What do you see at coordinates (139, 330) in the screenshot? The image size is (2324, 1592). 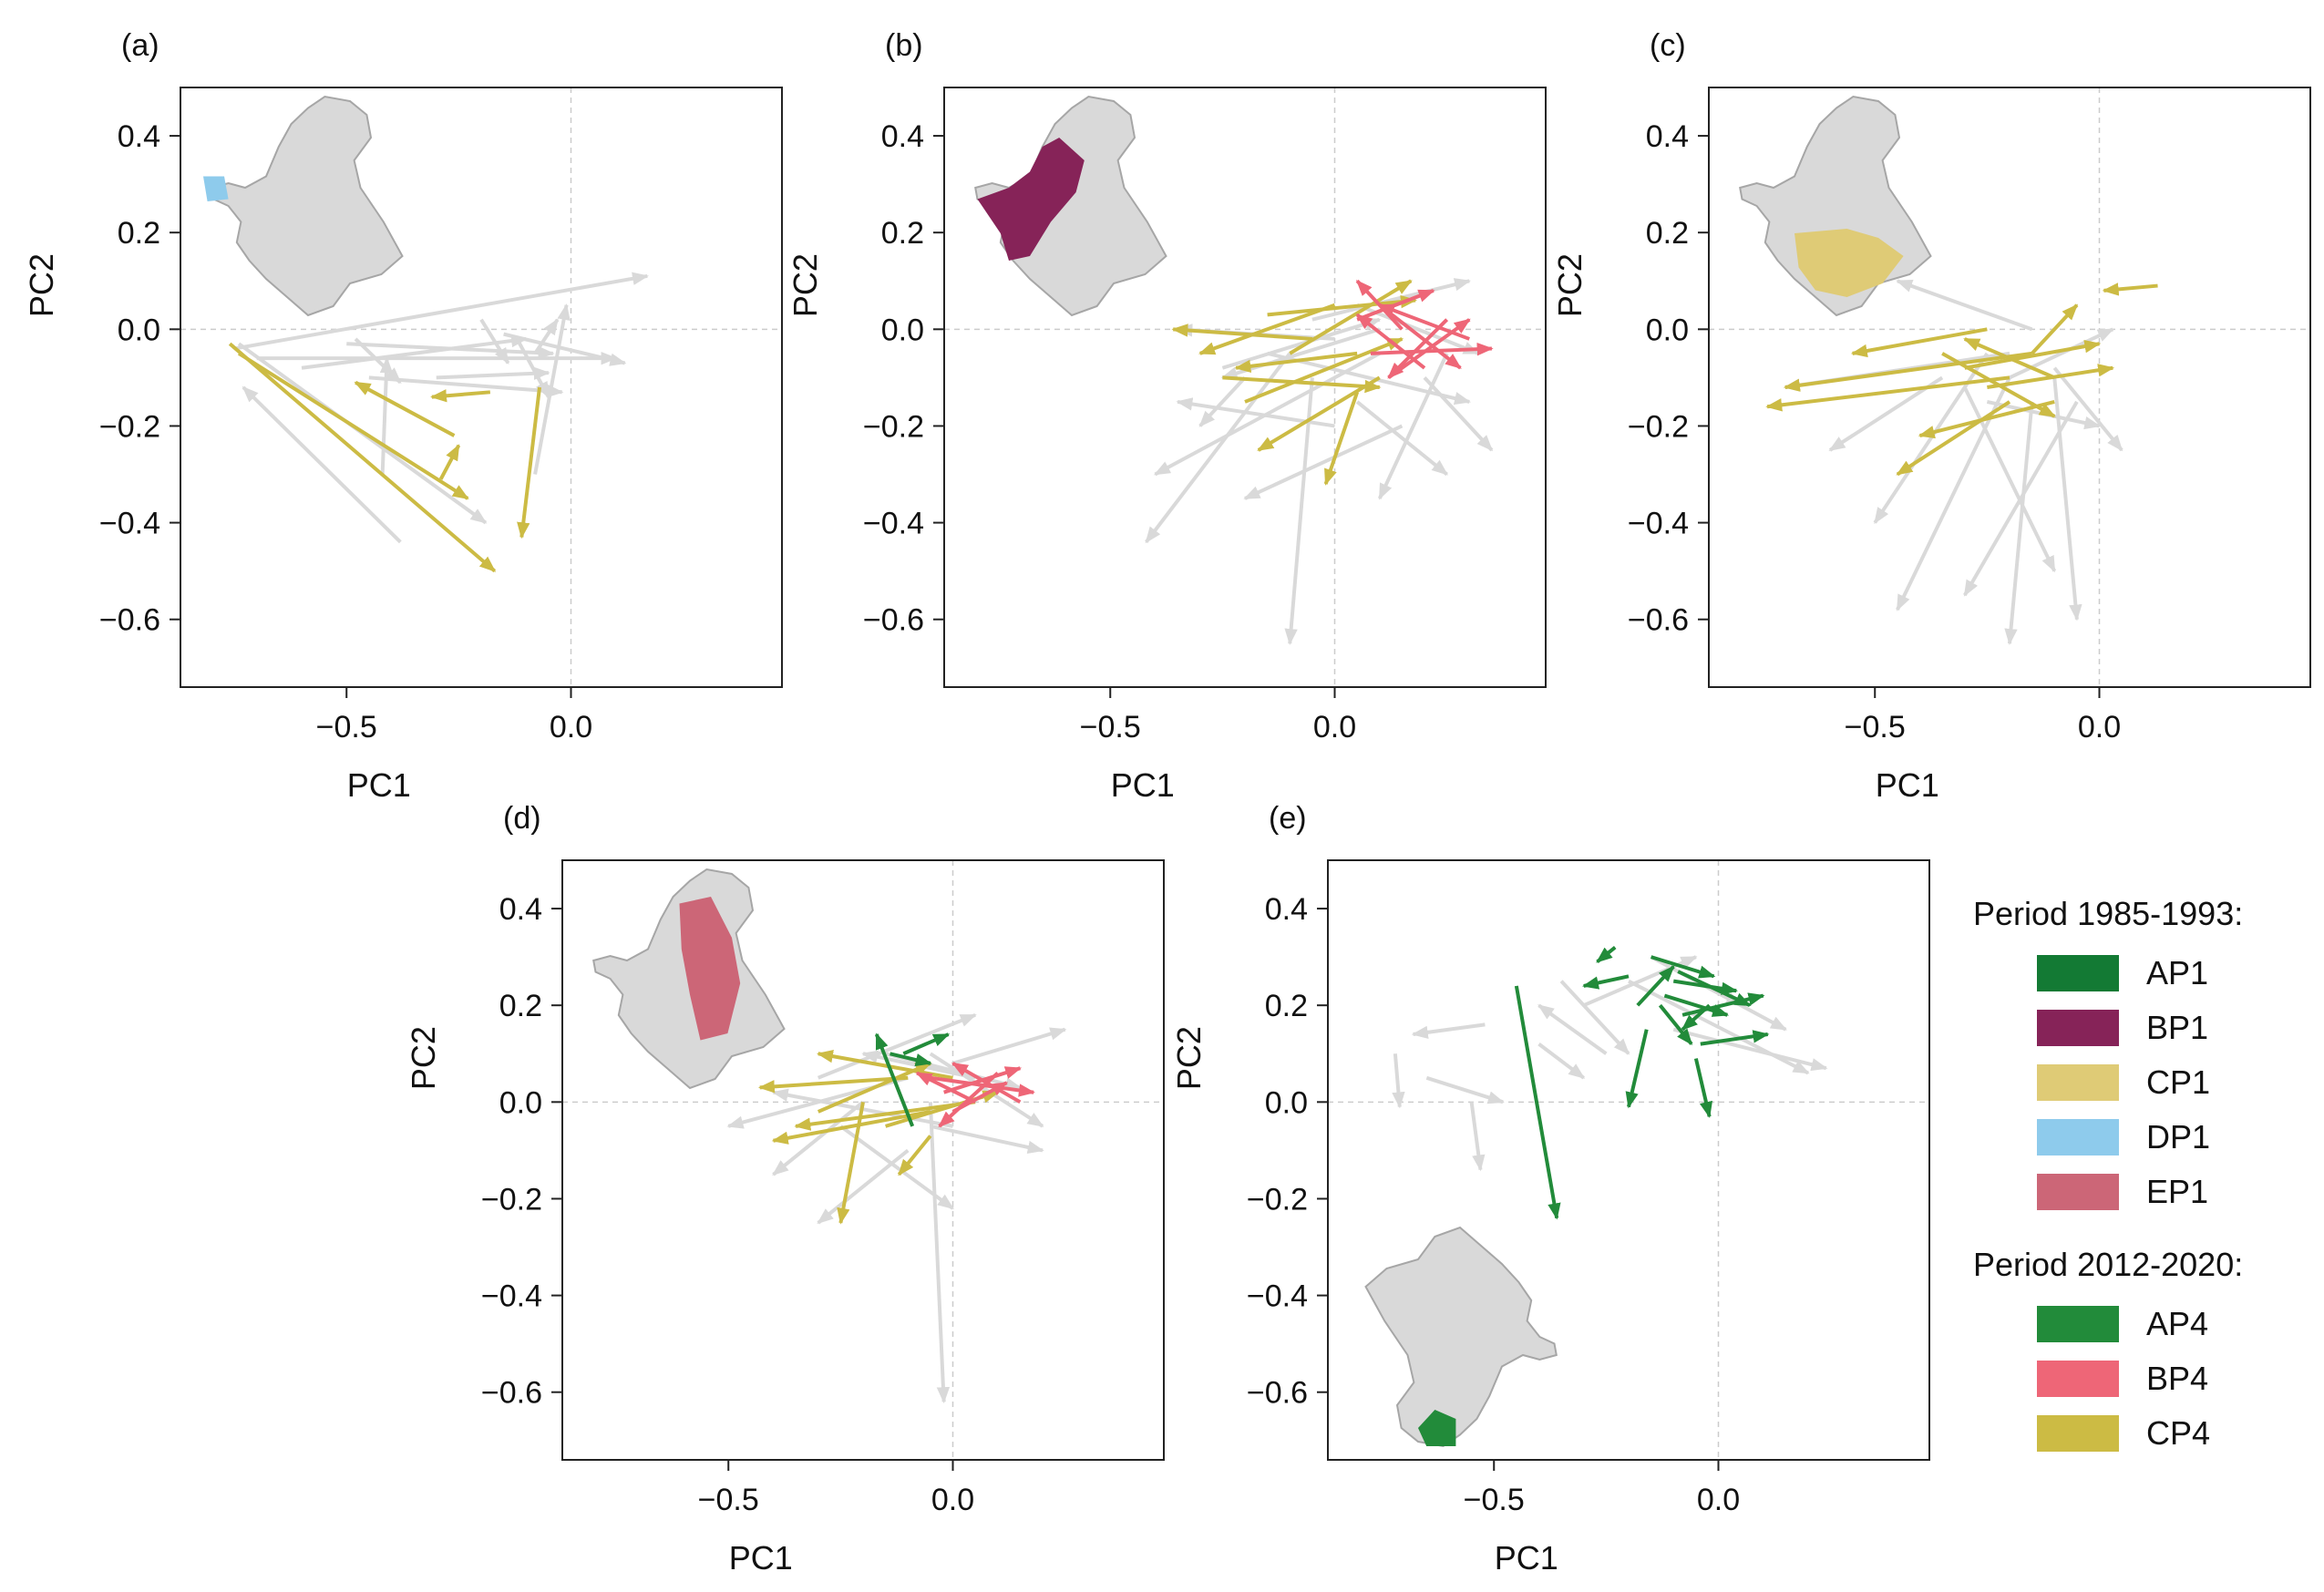 I see `panel-a-y-tick-label: 0.0` at bounding box center [139, 330].